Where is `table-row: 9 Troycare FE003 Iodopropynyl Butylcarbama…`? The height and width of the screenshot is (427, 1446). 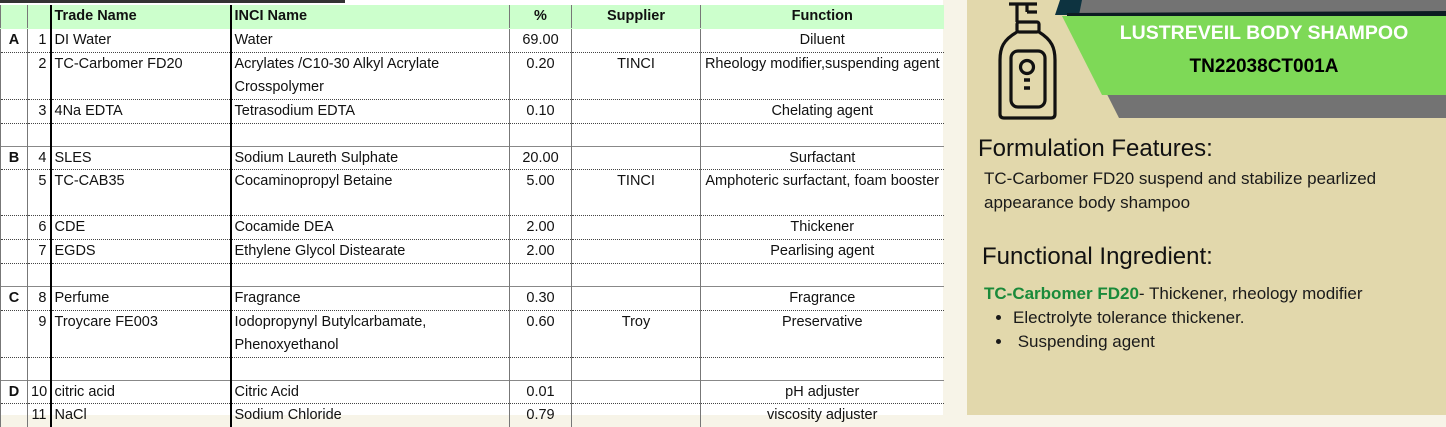 table-row: 9 Troycare FE003 Iodopropynyl Butylcarbama… is located at coordinates (472, 333).